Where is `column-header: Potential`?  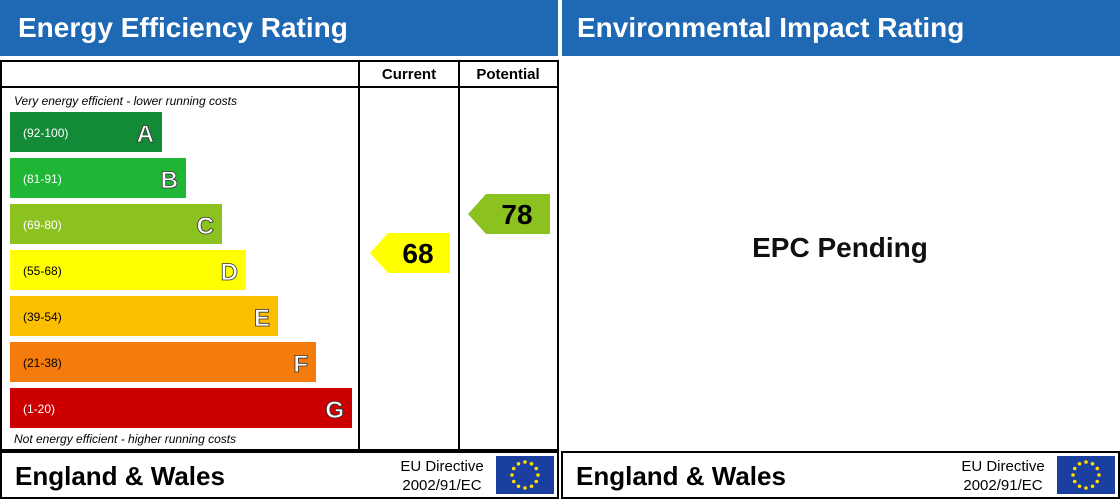 column-header: Potential is located at coordinates (507, 74).